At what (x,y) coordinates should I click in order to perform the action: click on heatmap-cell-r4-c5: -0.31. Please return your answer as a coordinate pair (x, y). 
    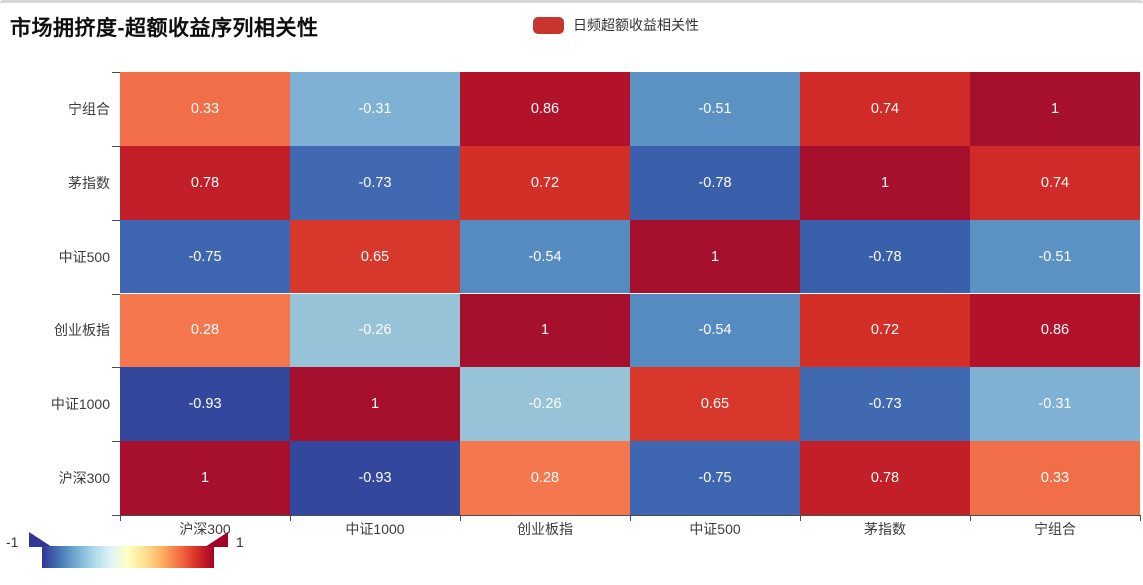
    Looking at the image, I should click on (1055, 404).